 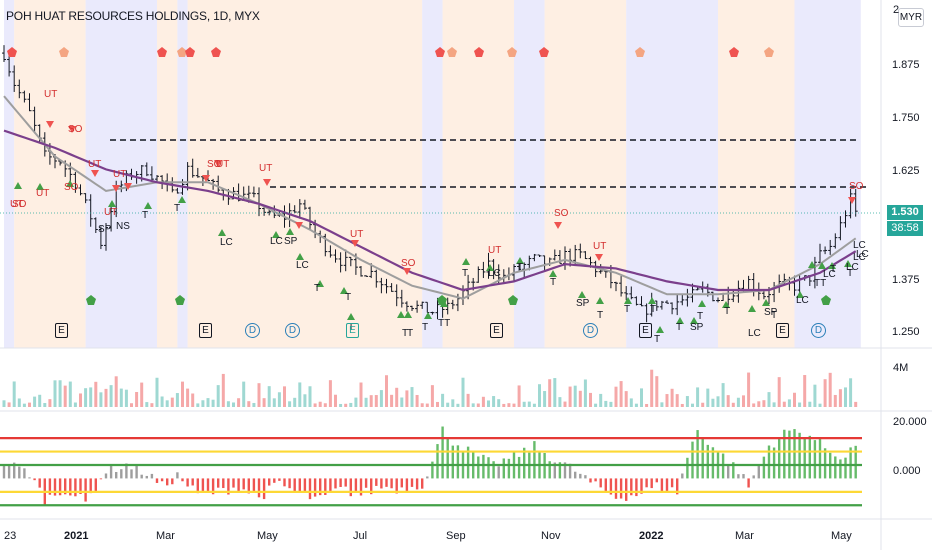 What do you see at coordinates (841, 536) in the screenshot?
I see `time-tick: May` at bounding box center [841, 536].